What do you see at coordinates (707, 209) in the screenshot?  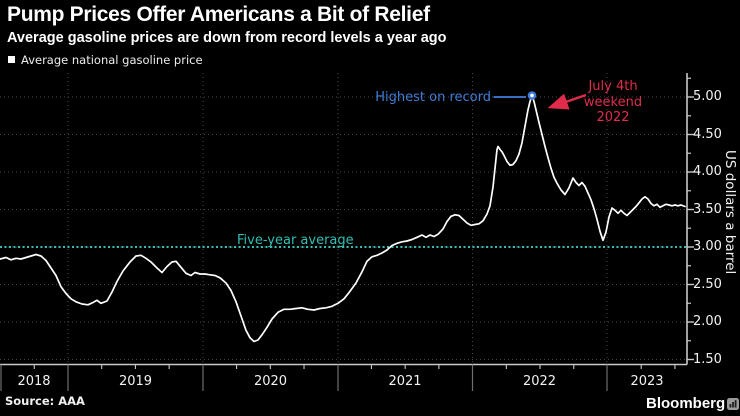 I see `y-tick-label: 3.50` at bounding box center [707, 209].